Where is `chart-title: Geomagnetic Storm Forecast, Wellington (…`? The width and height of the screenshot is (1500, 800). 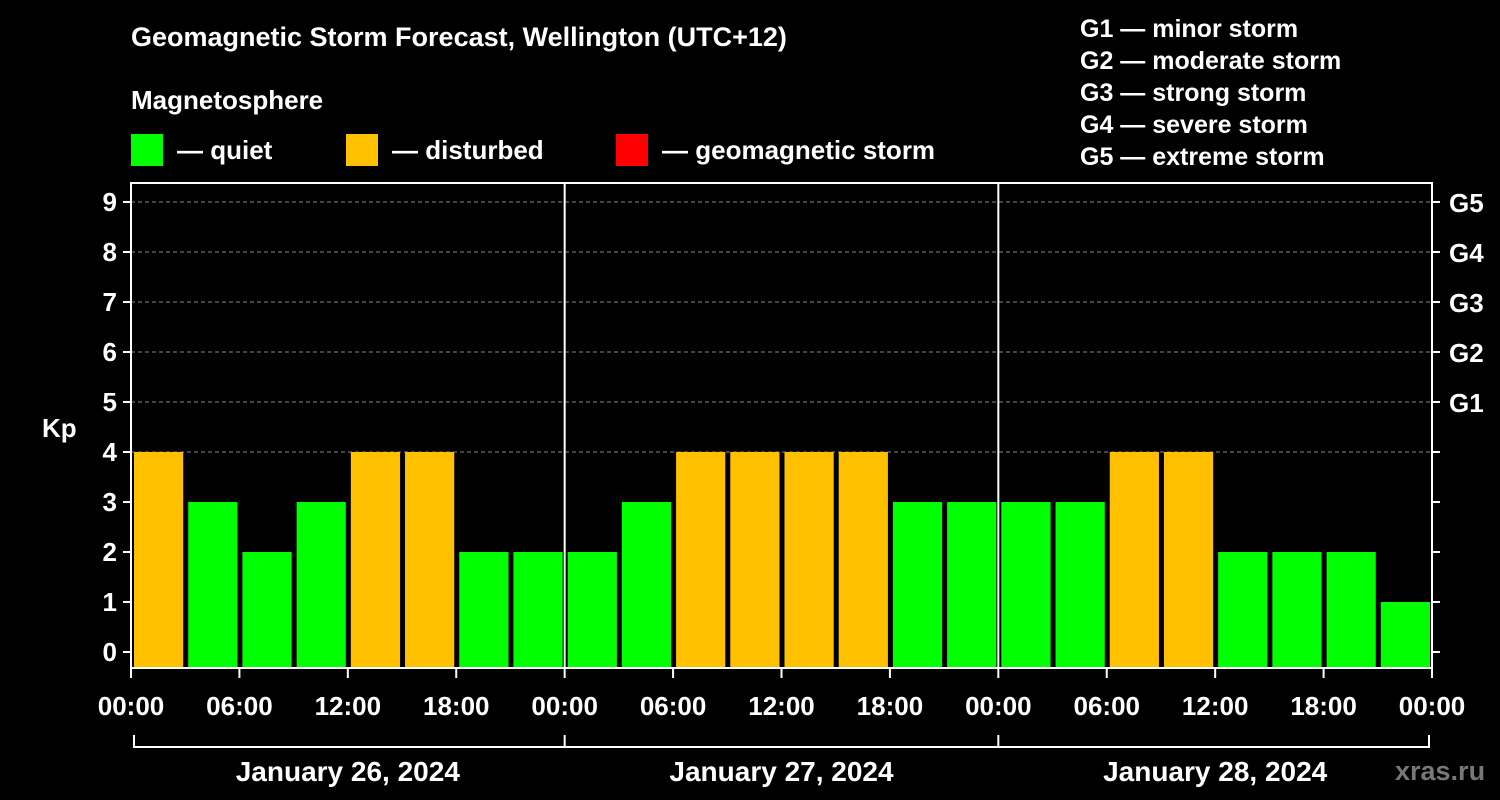
chart-title: Geomagnetic Storm Forecast, Wellington (… is located at coordinates (459, 37).